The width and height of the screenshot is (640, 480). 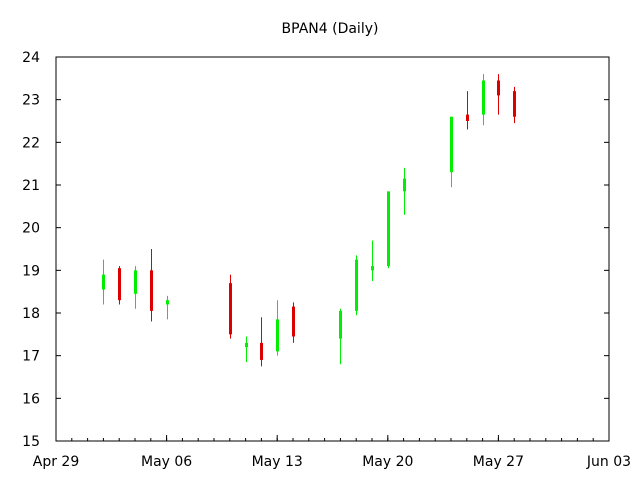 What do you see at coordinates (31, 101) in the screenshot?
I see `y-tick-label: 23` at bounding box center [31, 101].